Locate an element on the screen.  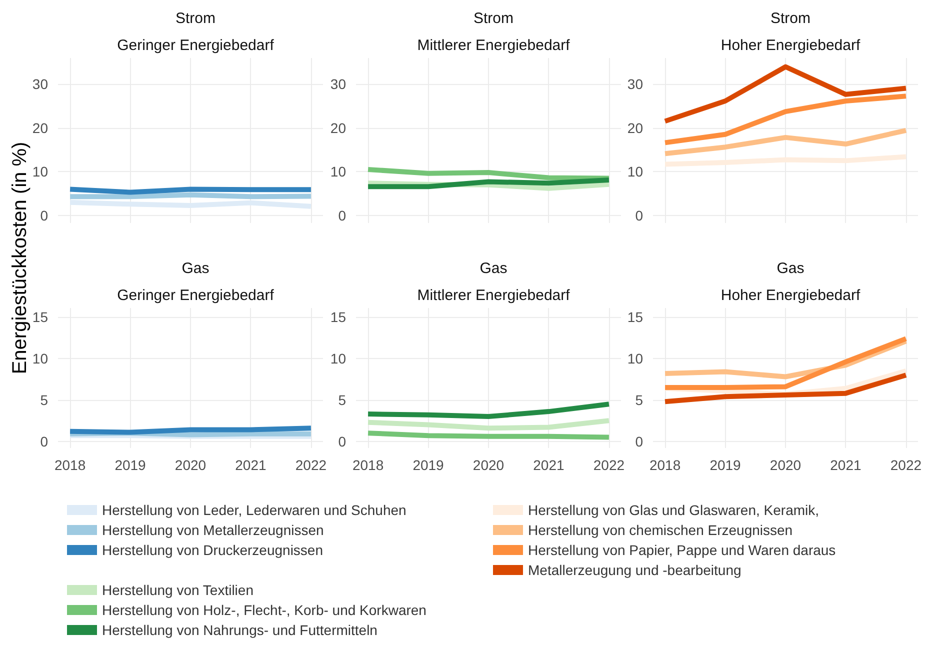
legend-label: Herstellung von Nahrungs- und Futtermitteln is located at coordinates (240, 630).